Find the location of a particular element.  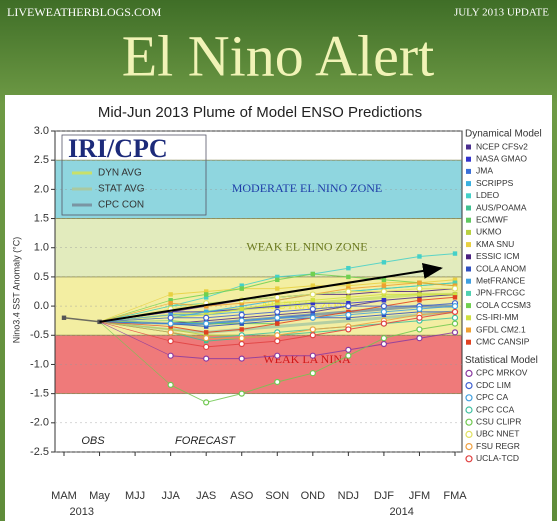

legend-label: CMC CANSIP is located at coordinates (503, 341).